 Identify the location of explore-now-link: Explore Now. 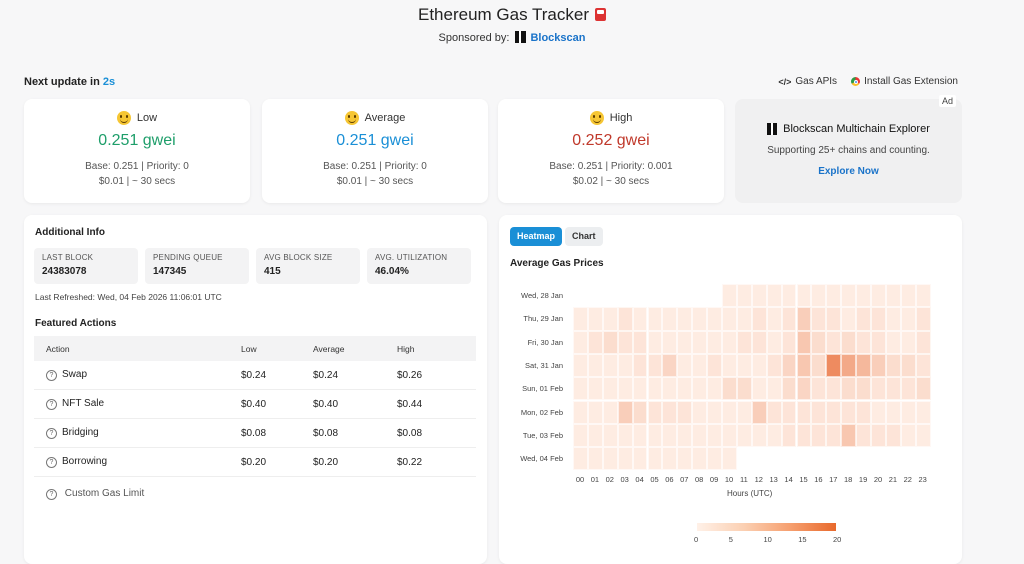
(848, 171).